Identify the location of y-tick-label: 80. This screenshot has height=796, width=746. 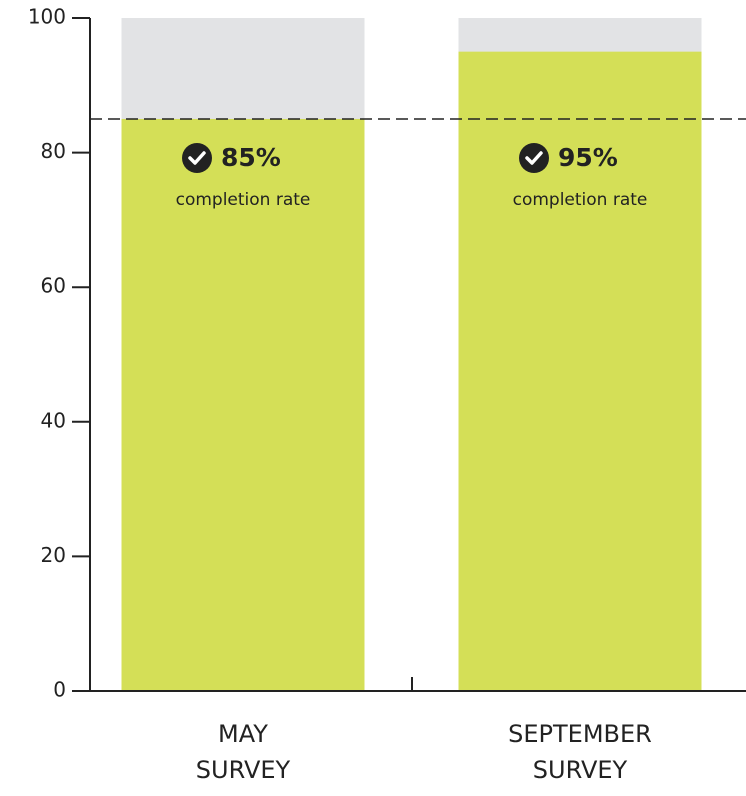
(53, 151).